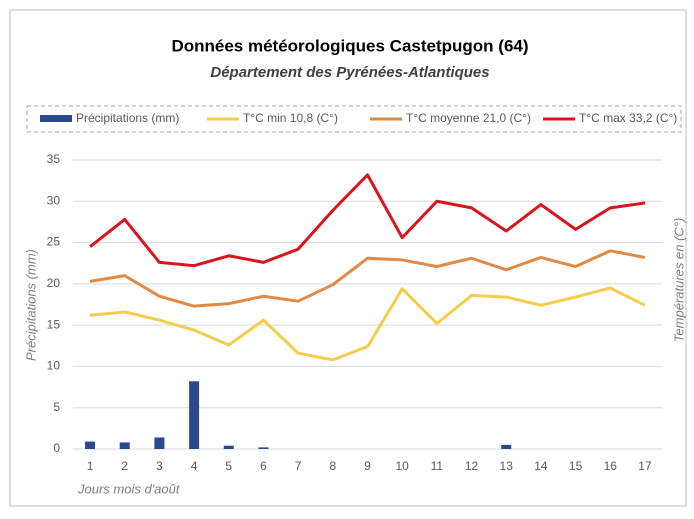  Describe the element at coordinates (628, 118) in the screenshot. I see `legend-label: T°C max 33,2 (C°)` at that location.